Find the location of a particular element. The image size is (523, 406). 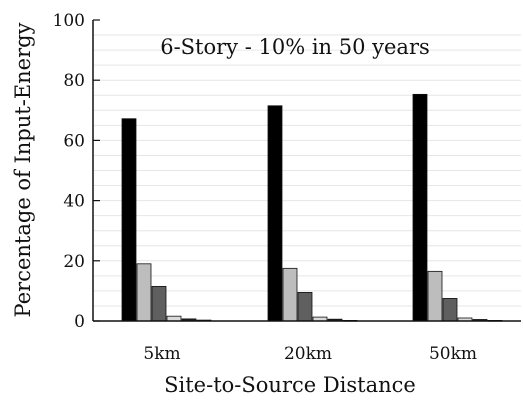

x-tick-label: 20km is located at coordinates (308, 354).